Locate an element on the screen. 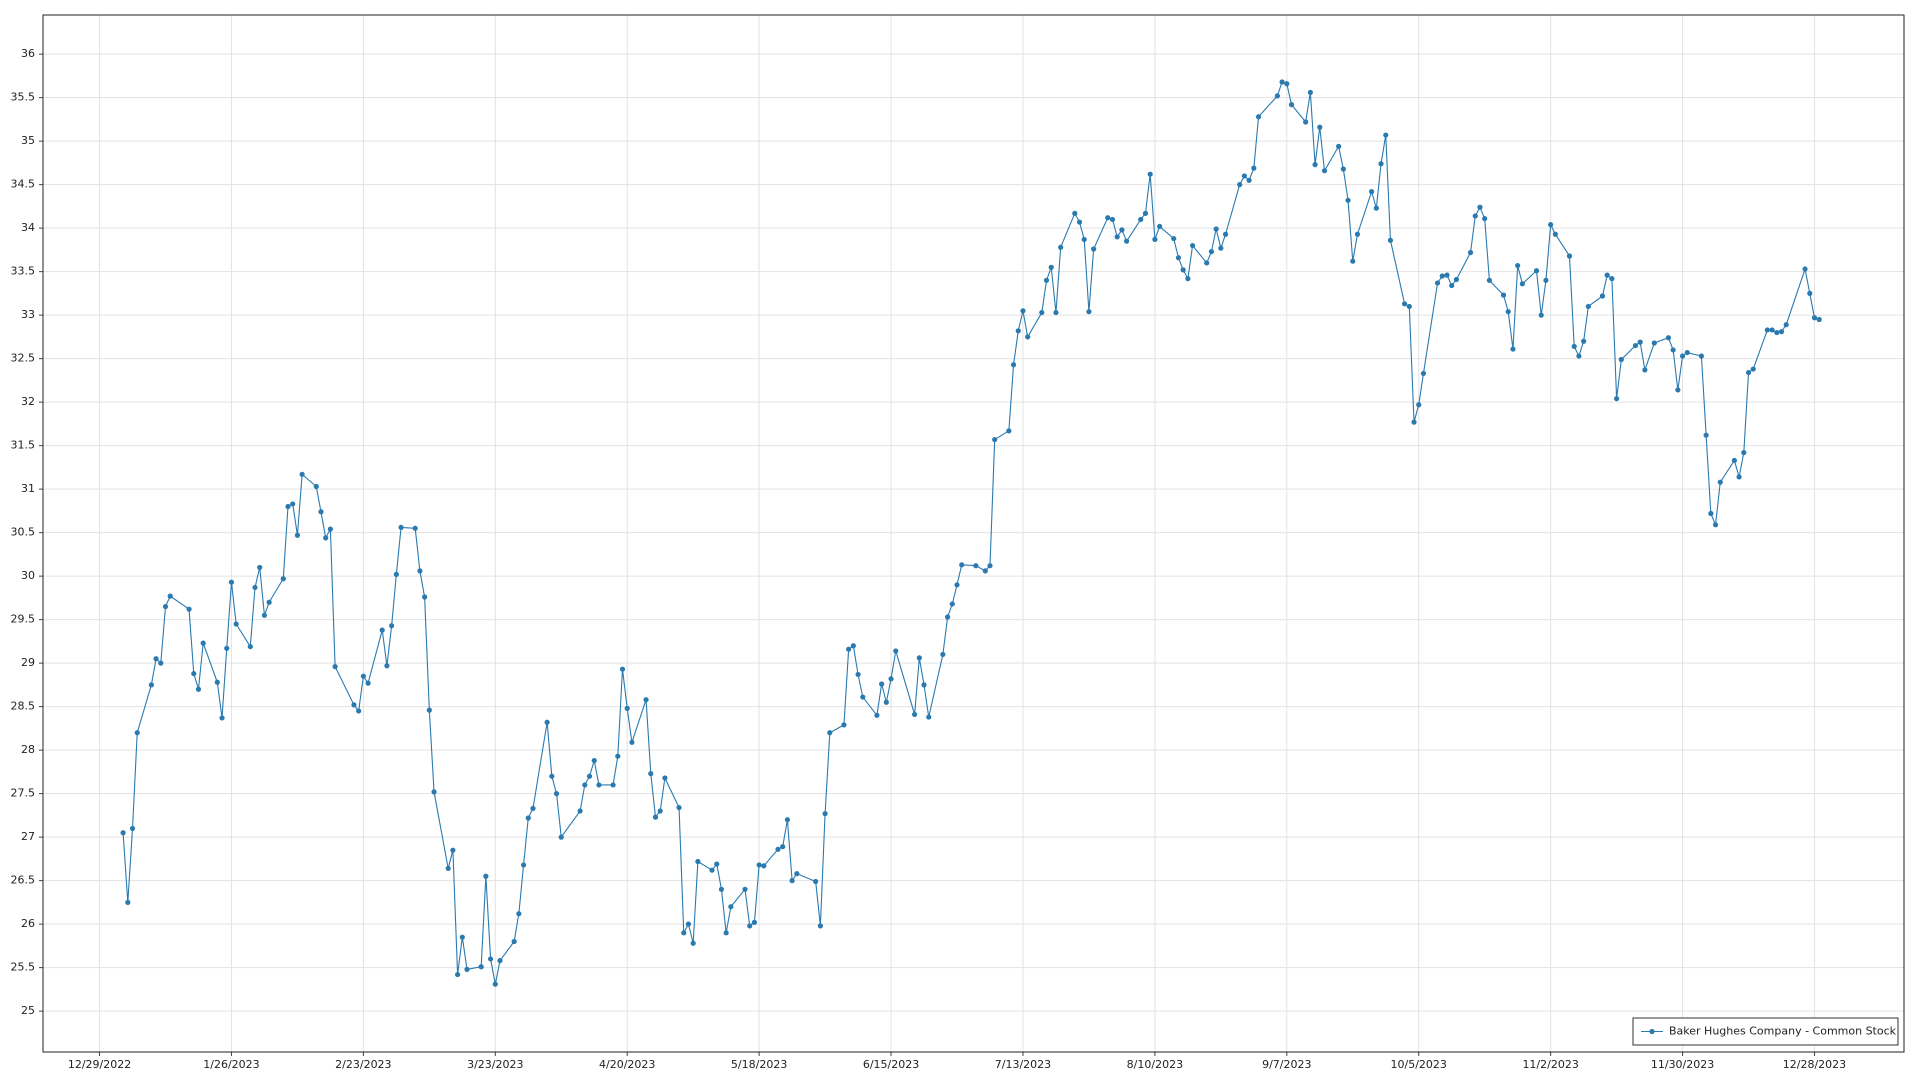  y-tick-label: 30.5 is located at coordinates (23, 532).